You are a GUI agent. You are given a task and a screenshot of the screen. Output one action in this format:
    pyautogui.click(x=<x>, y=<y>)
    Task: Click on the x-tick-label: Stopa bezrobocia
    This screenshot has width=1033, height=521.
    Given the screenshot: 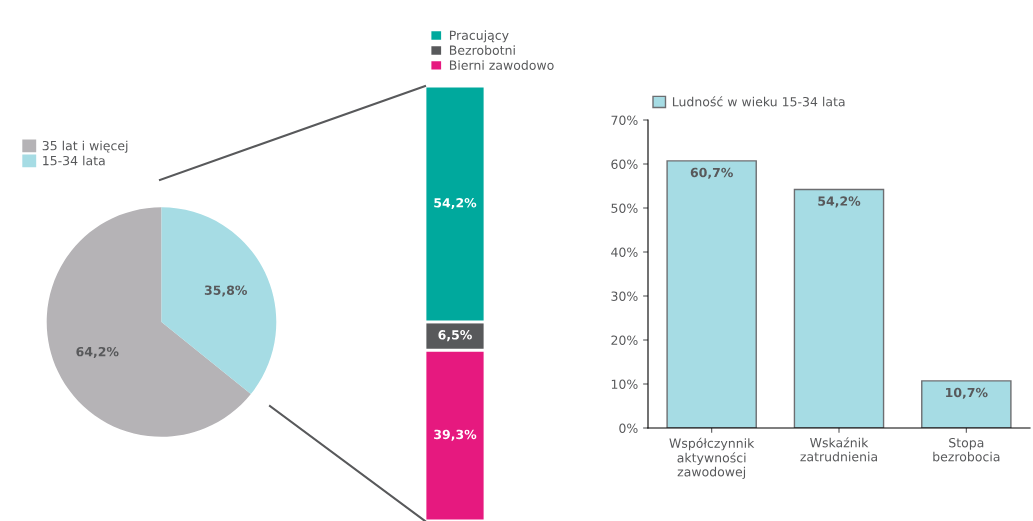 What is the action you would take?
    pyautogui.click(x=966, y=449)
    